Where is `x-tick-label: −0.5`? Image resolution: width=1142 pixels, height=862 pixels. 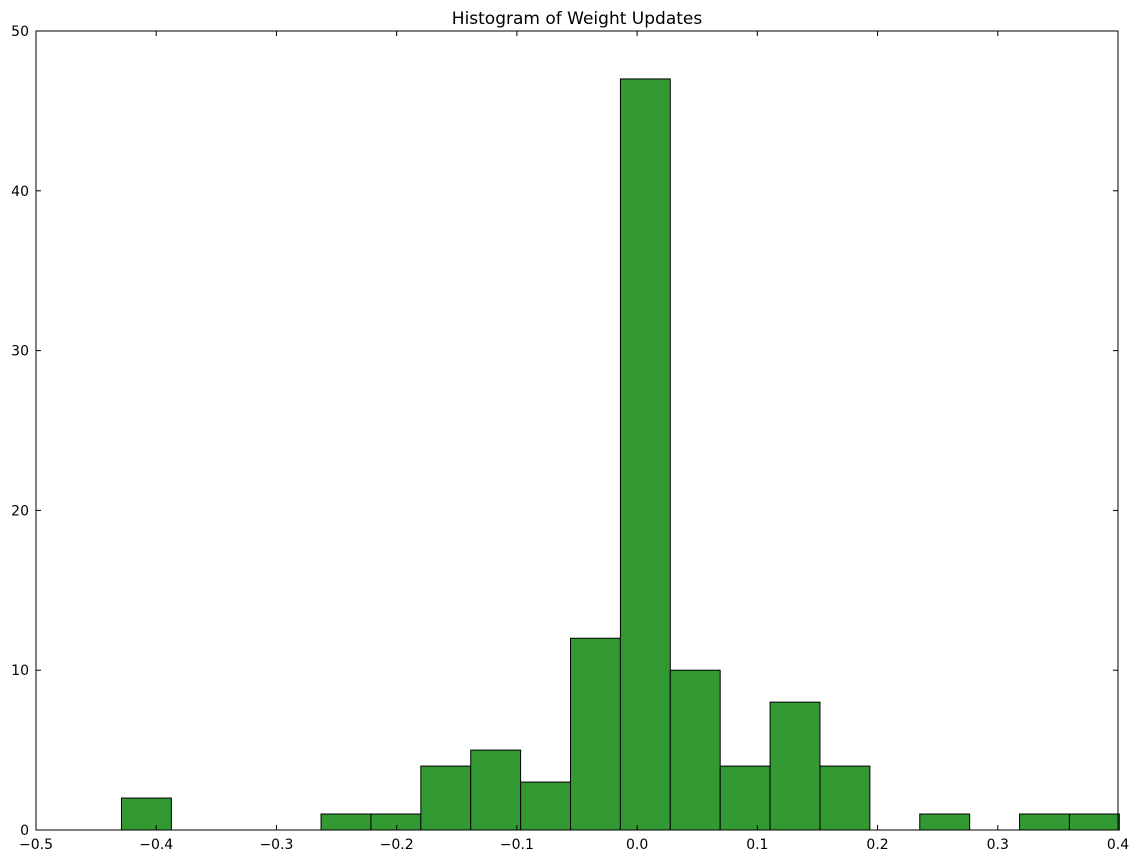 x-tick-label: −0.5 is located at coordinates (36, 845).